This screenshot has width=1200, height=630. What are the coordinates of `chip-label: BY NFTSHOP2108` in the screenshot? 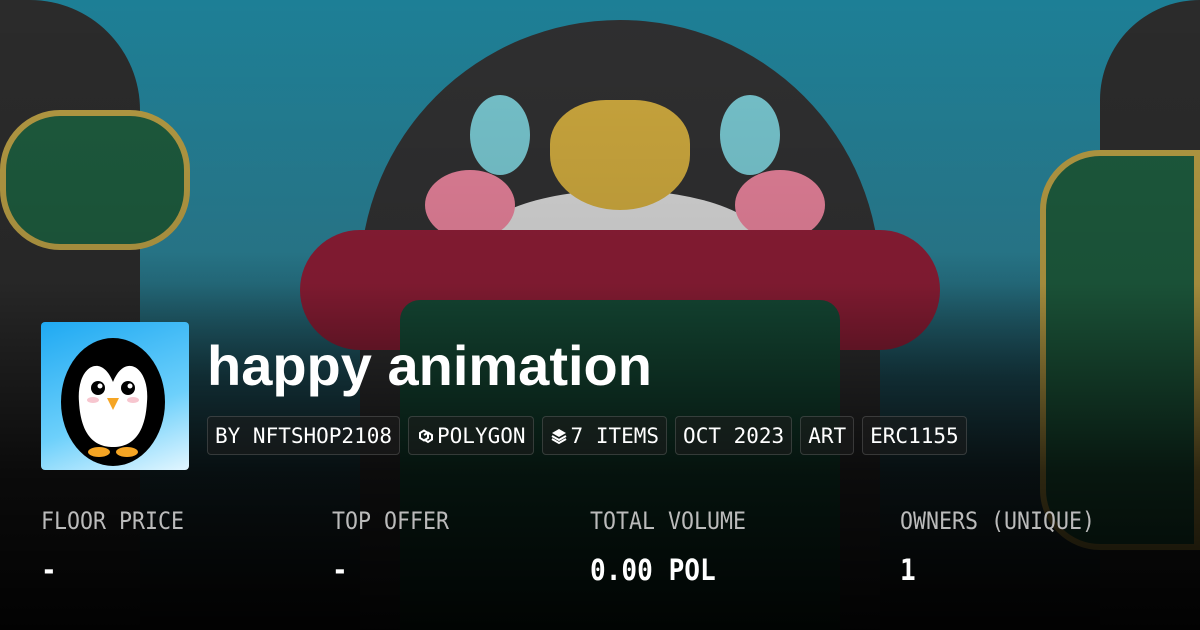 It's located at (304, 435).